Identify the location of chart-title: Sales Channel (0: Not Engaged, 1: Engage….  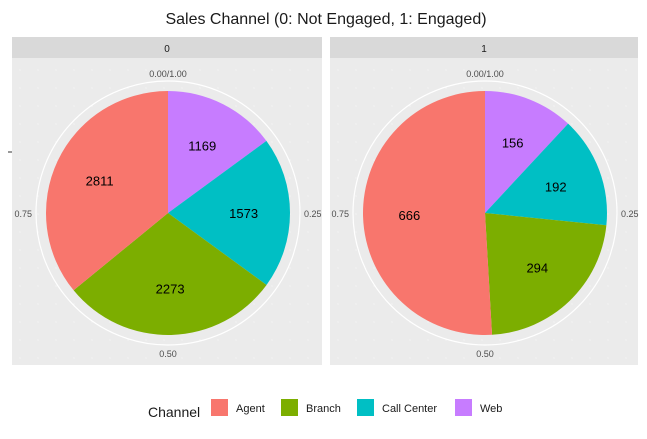
(325, 19).